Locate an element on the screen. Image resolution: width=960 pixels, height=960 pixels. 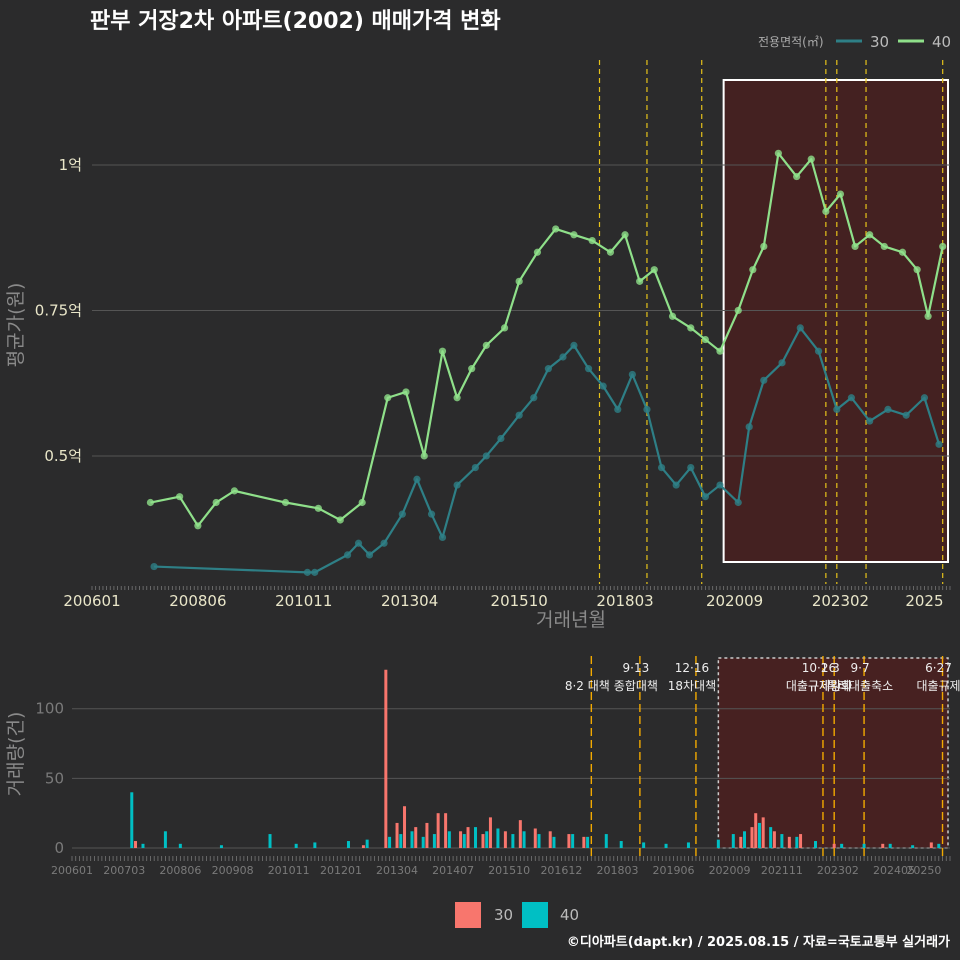
policy-date-label: 10·26 is located at coordinates (819, 668).